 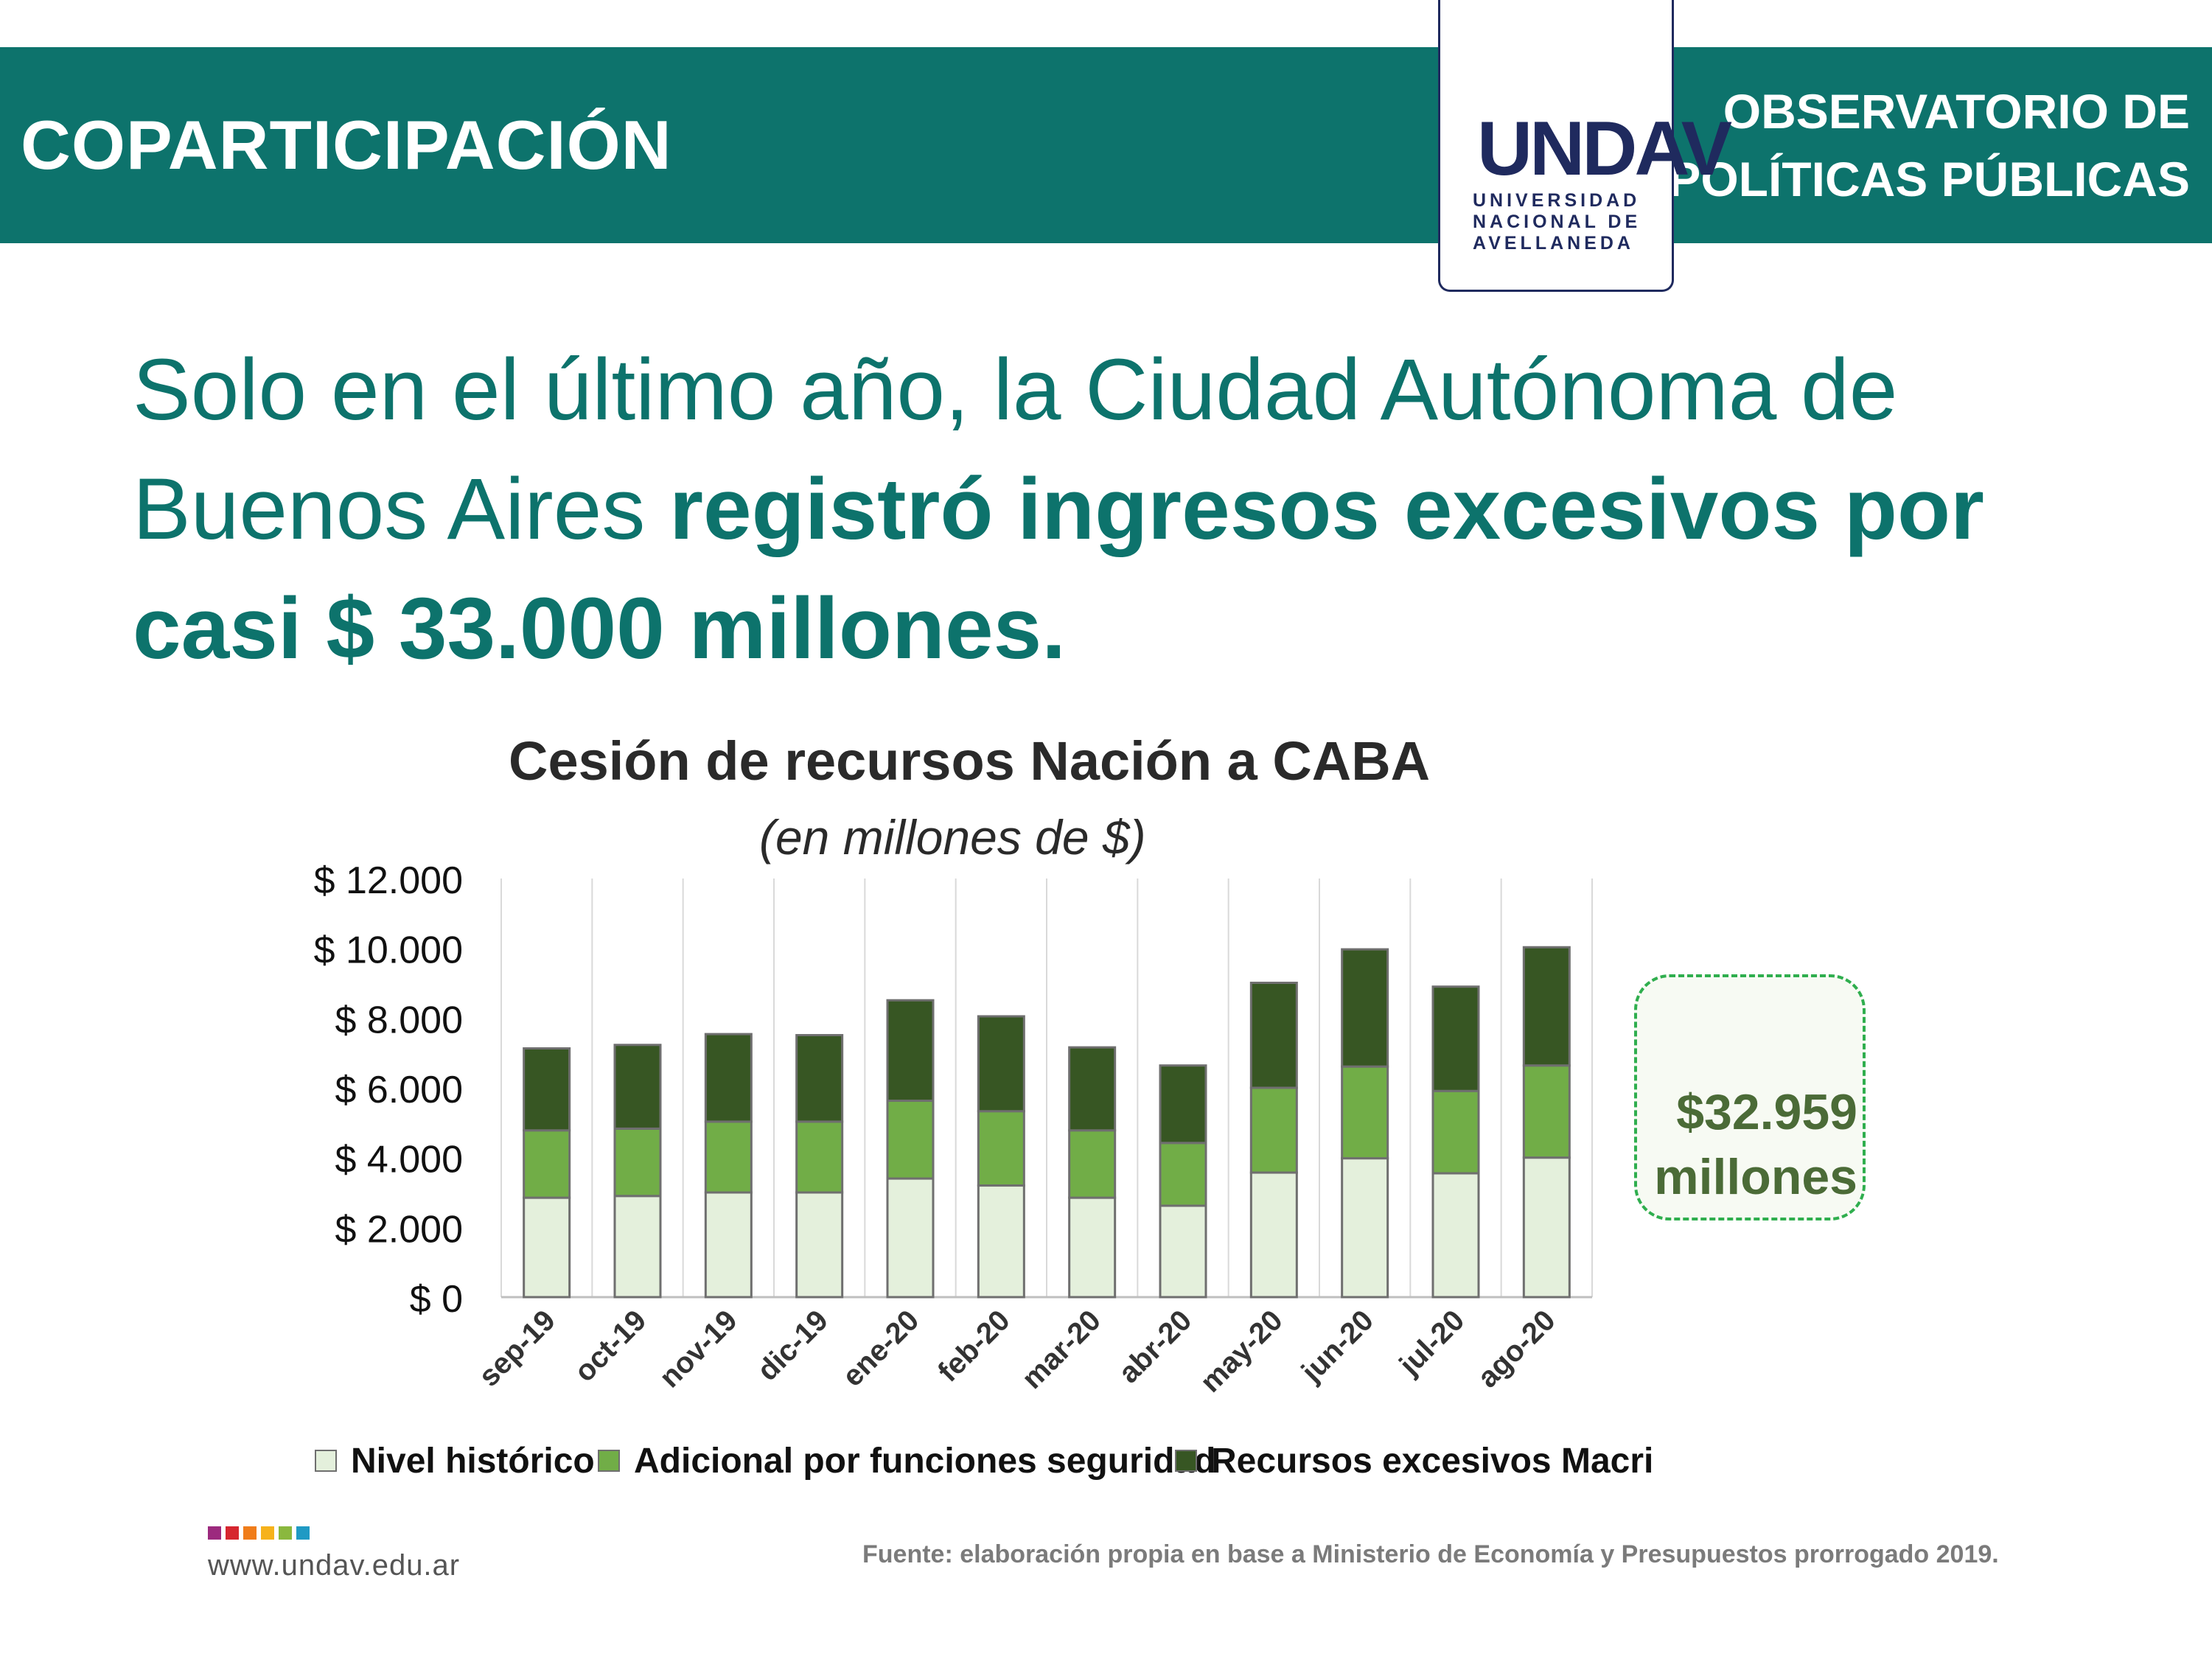 I want to click on observatory-title-line2: POLÍTICAS PÚBLICAS, so click(x=1929, y=179).